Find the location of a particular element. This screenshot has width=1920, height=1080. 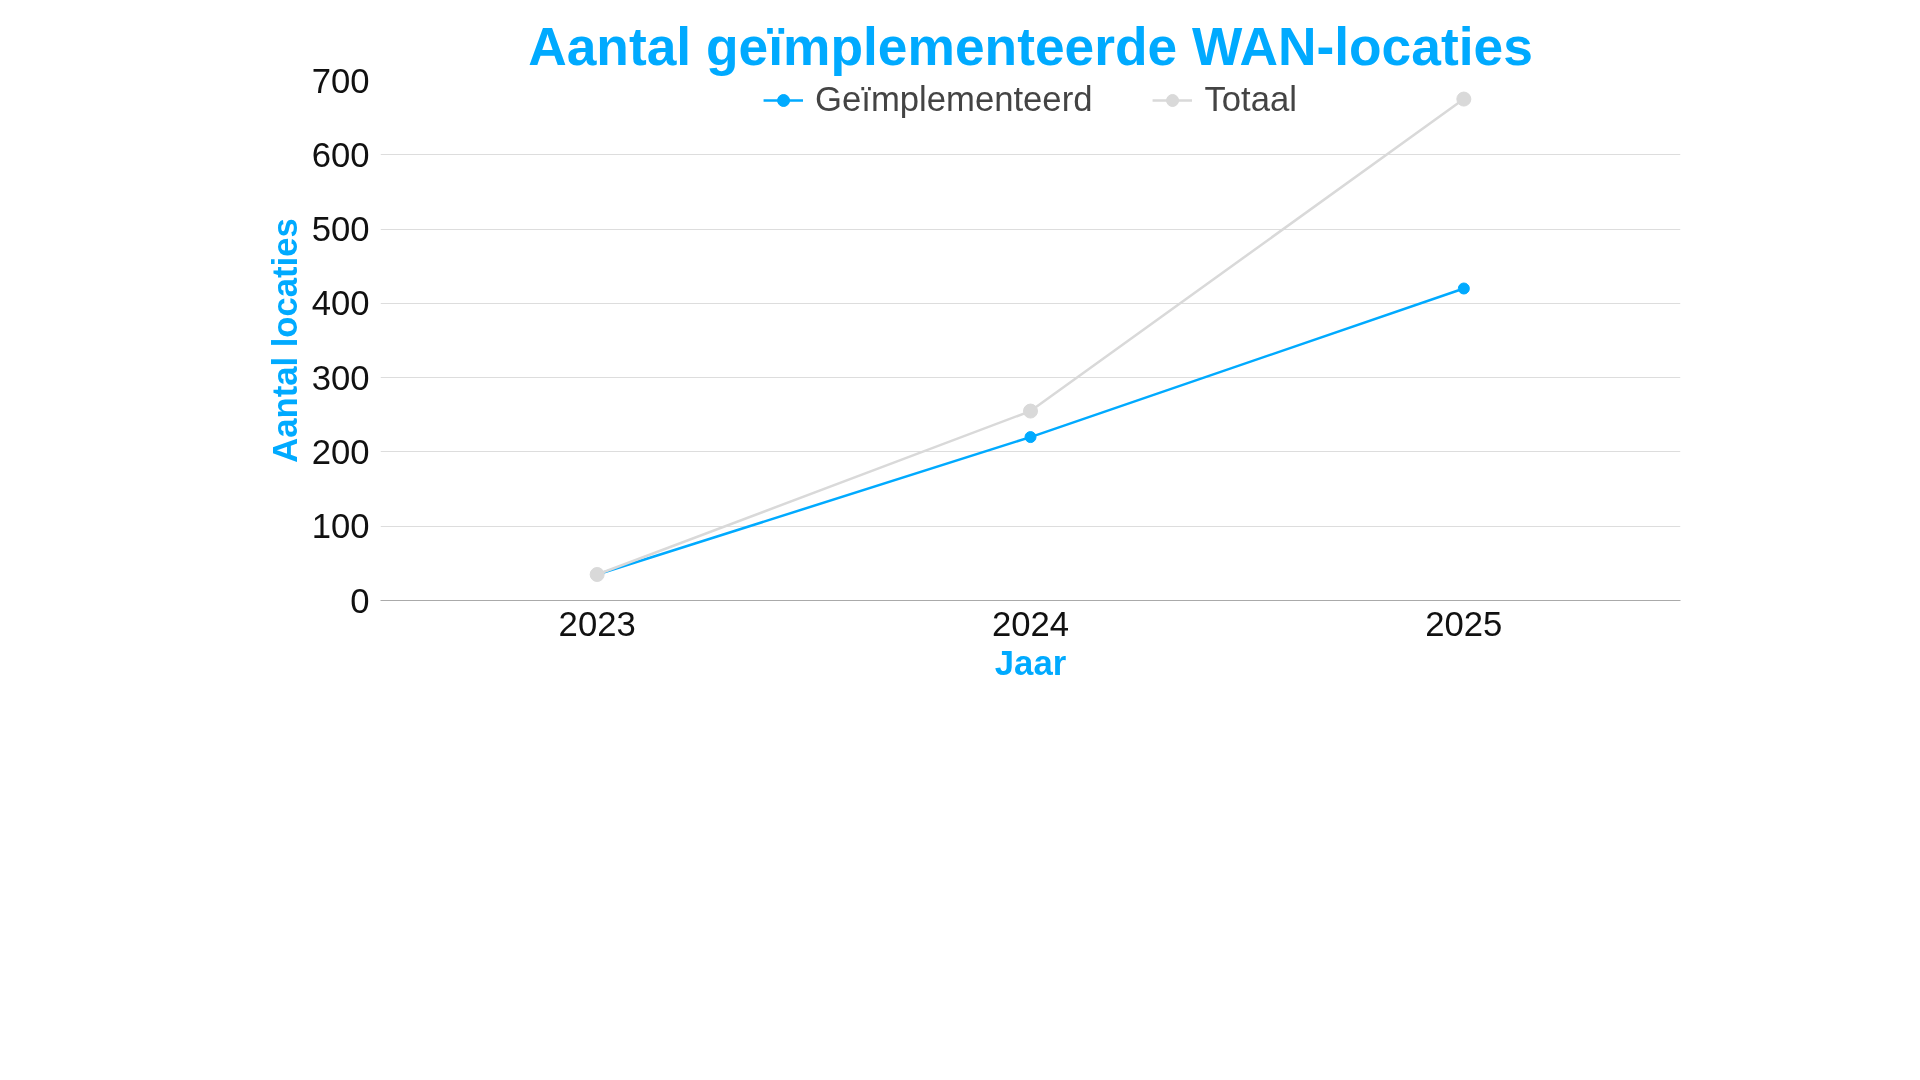

y-tick-label: 0 is located at coordinates (360, 600).